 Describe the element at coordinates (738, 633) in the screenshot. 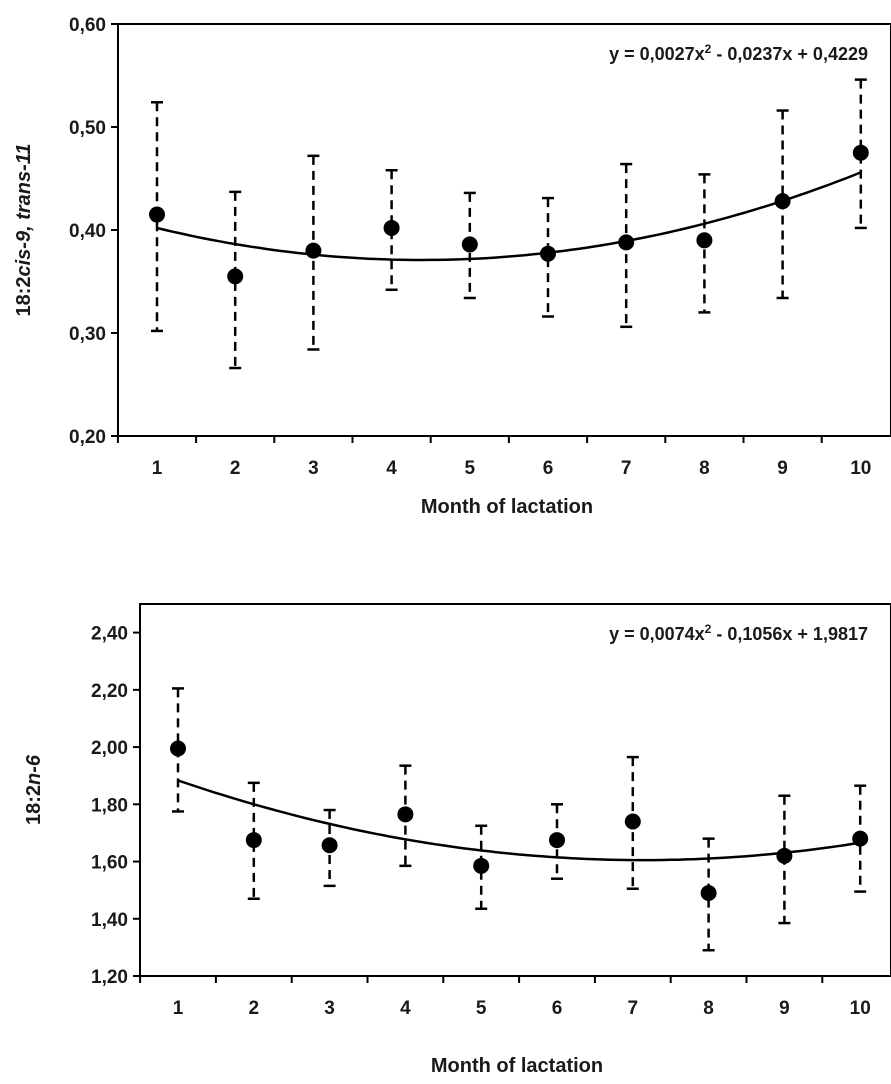

I see `trendline-equation: y = 0,0074x2 - 0,1056x + 1,9817` at that location.